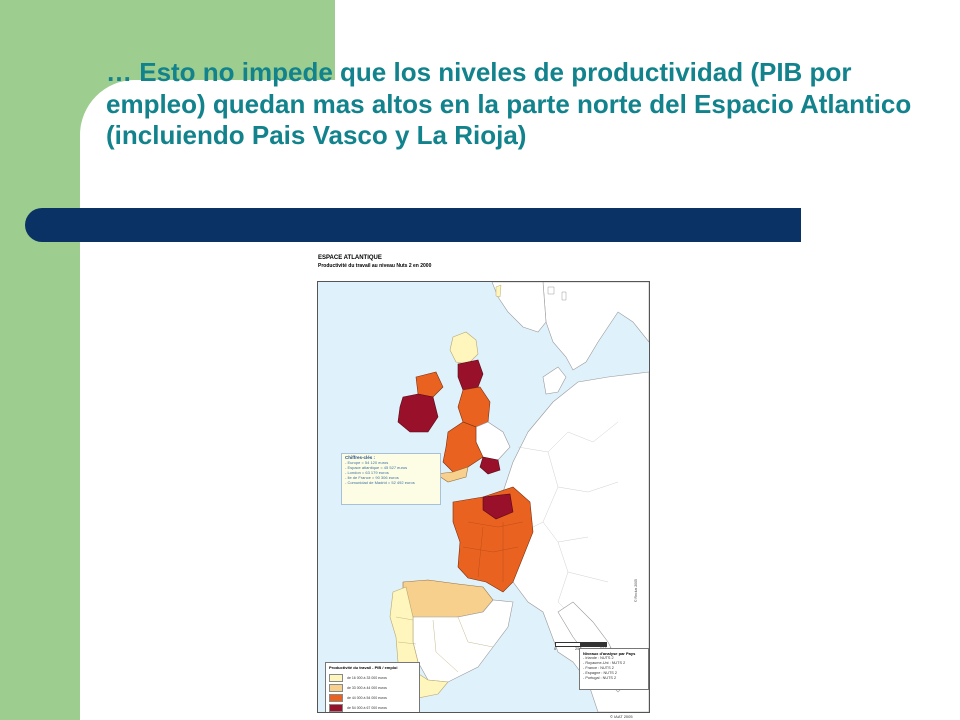  What do you see at coordinates (463, 447) in the screenshot?
I see `region-wales-southwest` at bounding box center [463, 447].